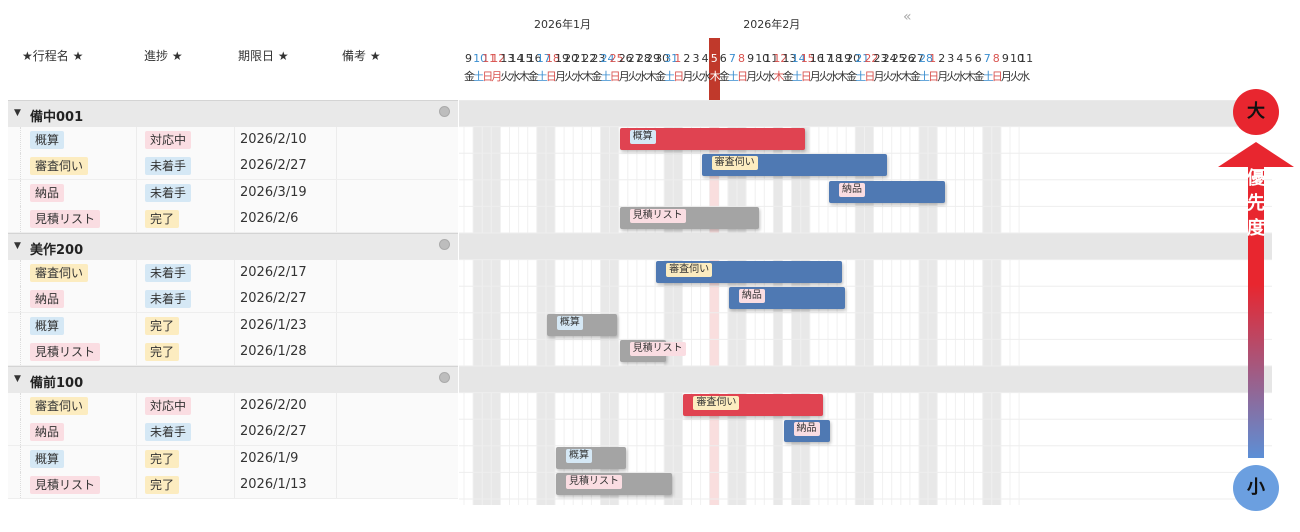  Describe the element at coordinates (163, 56) in the screenshot. I see `column-progress: 進捗 ★` at that location.